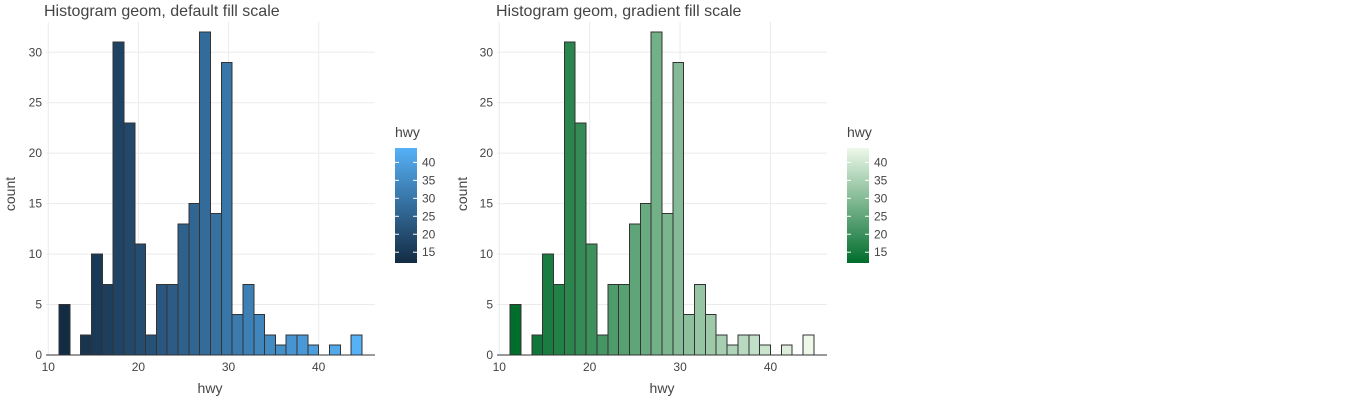  I want to click on legend-tick-label: 30, so click(429, 198).